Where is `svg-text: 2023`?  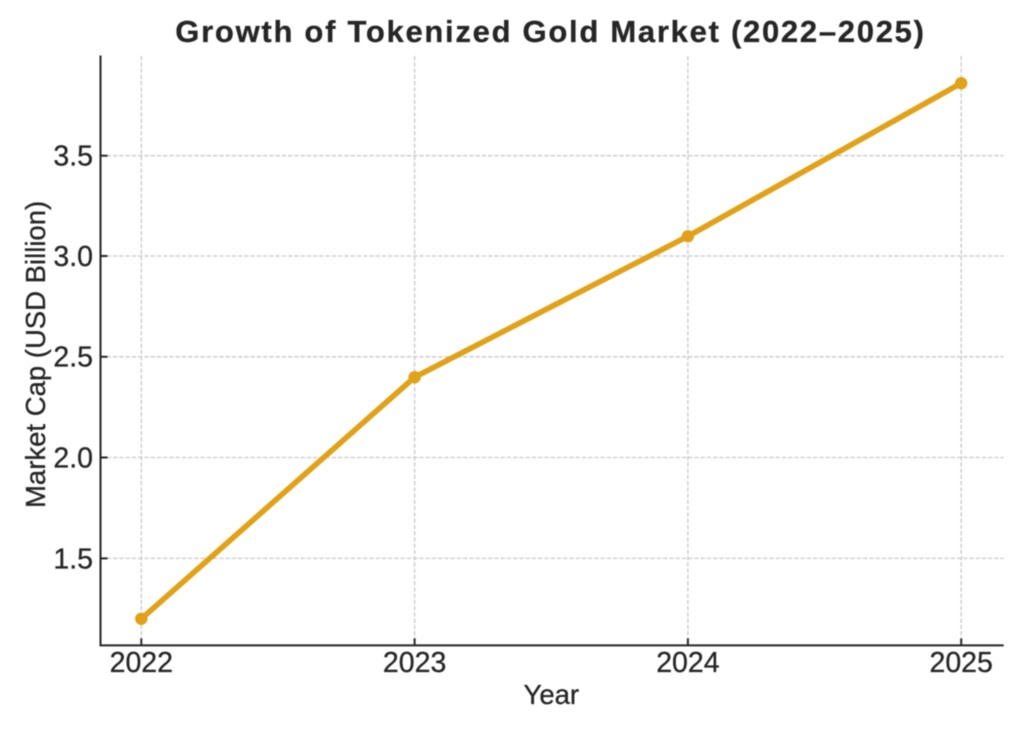
svg-text: 2023 is located at coordinates (414, 663).